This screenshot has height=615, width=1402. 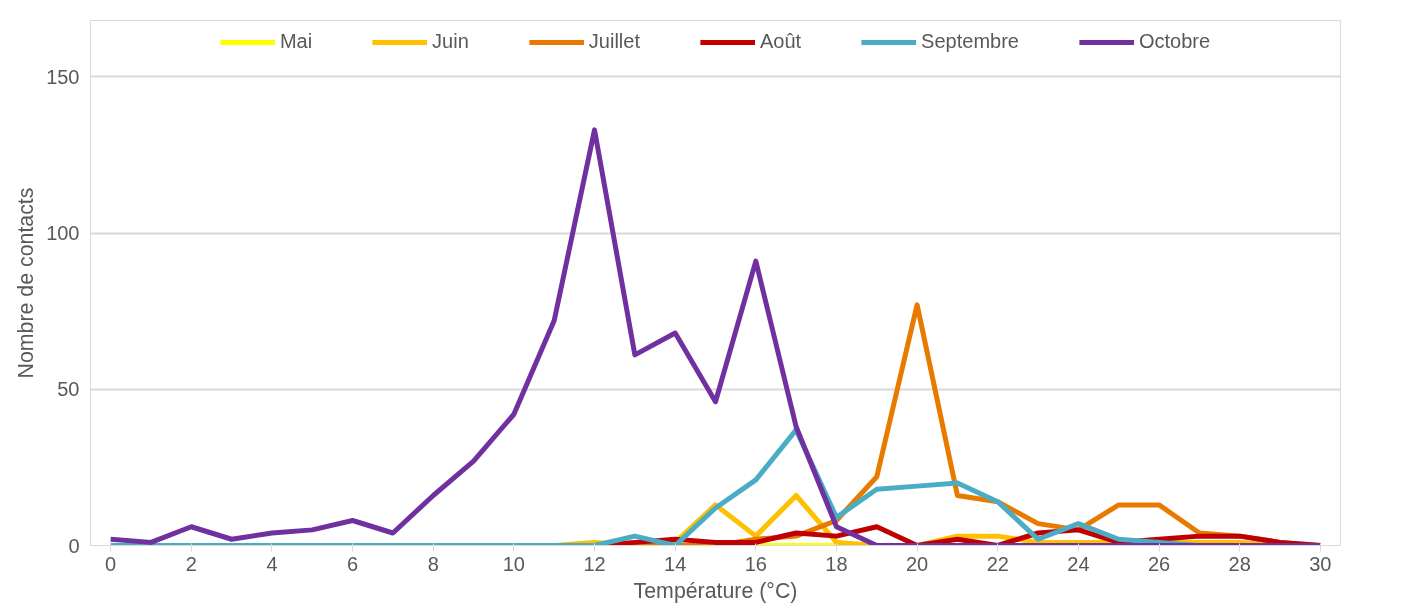 I want to click on legend-label: Octobre, so click(x=1174, y=41).